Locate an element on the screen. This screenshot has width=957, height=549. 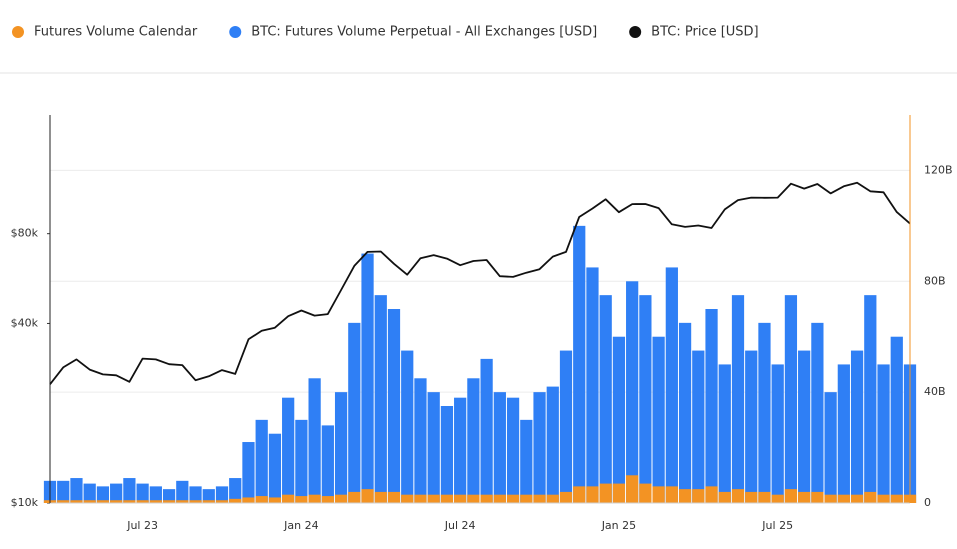
y2-tick-label: 120B is located at coordinates (938, 169).